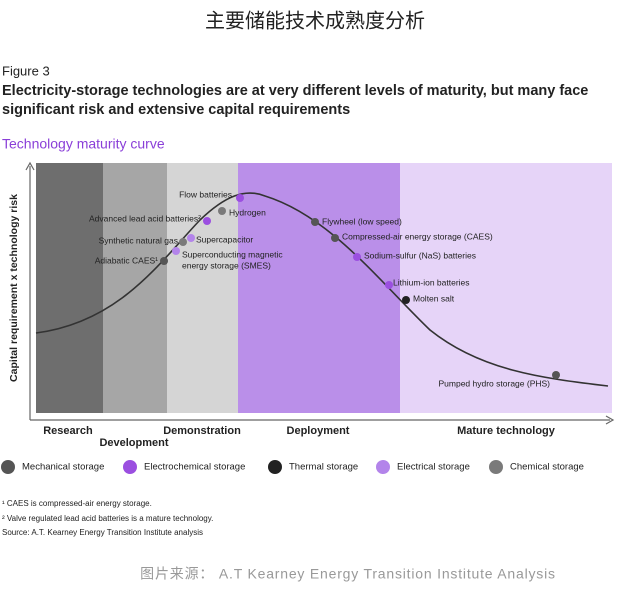 This screenshot has height=593, width=630. What do you see at coordinates (205, 194) in the screenshot?
I see `technology-label: Flow batteries` at bounding box center [205, 194].